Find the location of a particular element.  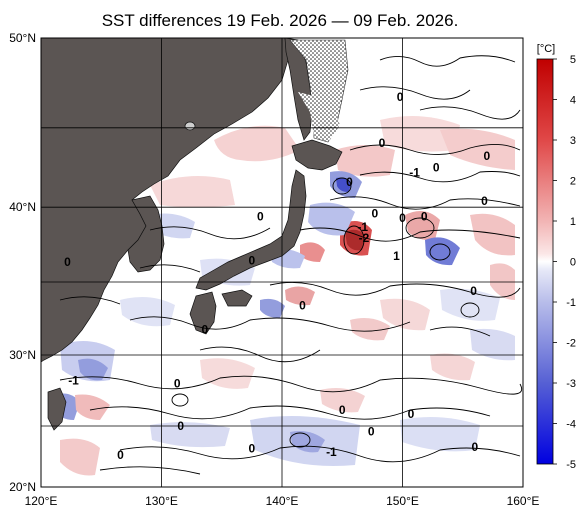

colorbar-tick-label: -2 is located at coordinates (571, 344).